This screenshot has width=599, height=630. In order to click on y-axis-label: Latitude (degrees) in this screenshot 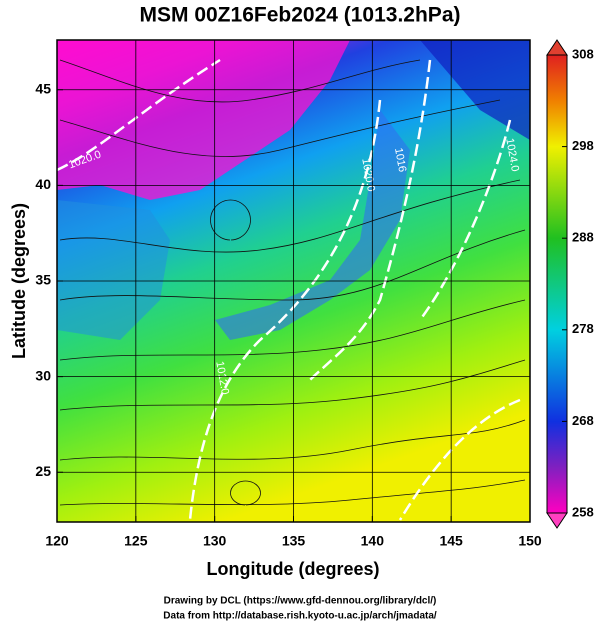, I will do `click(19, 281)`.